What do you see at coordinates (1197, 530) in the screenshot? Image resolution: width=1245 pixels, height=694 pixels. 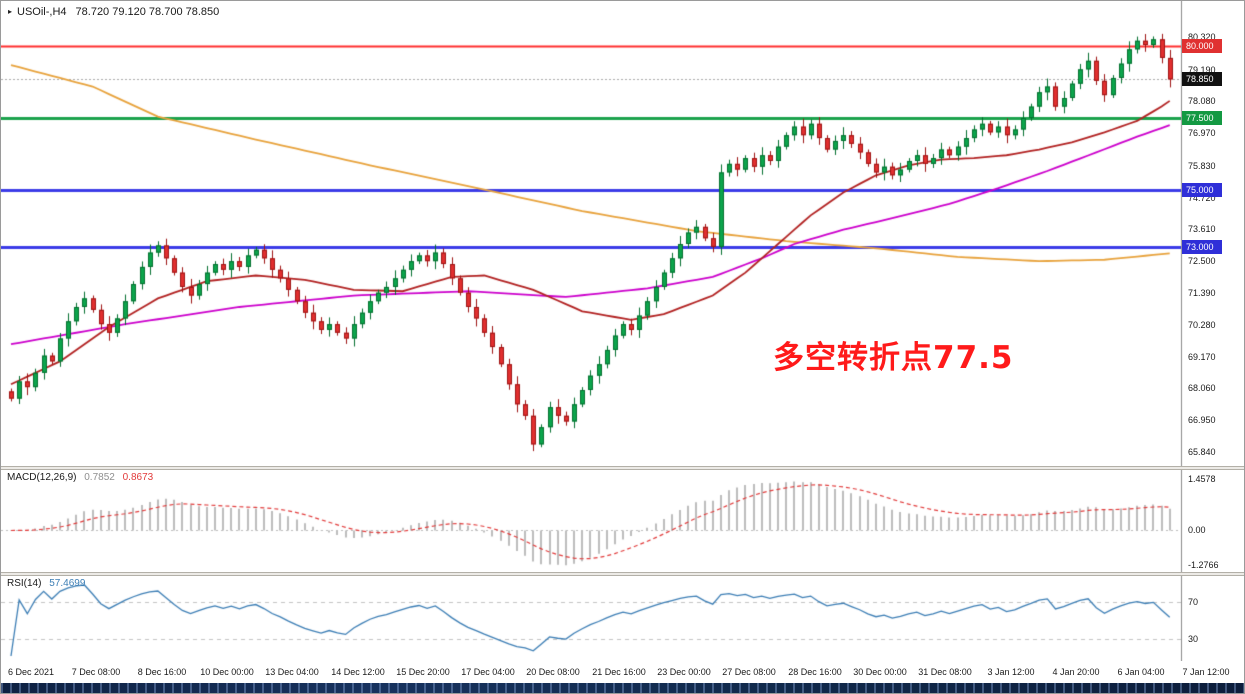 I see `macd-axis-label: 0.00` at bounding box center [1197, 530].